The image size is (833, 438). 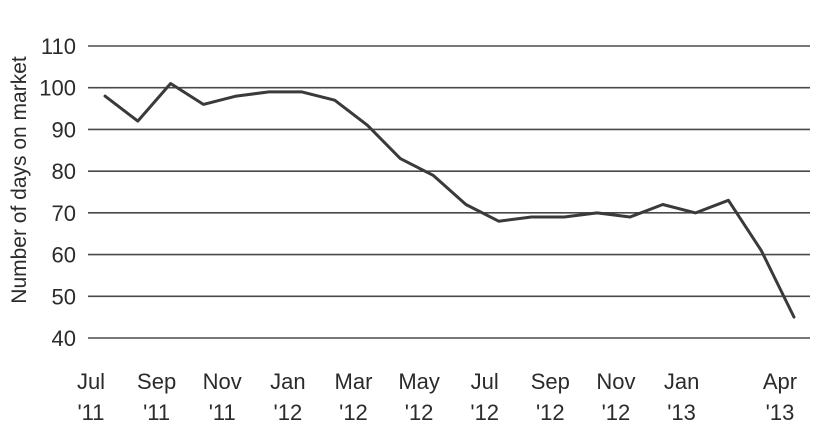 What do you see at coordinates (57, 88) in the screenshot?
I see `y-tick-label: 100` at bounding box center [57, 88].